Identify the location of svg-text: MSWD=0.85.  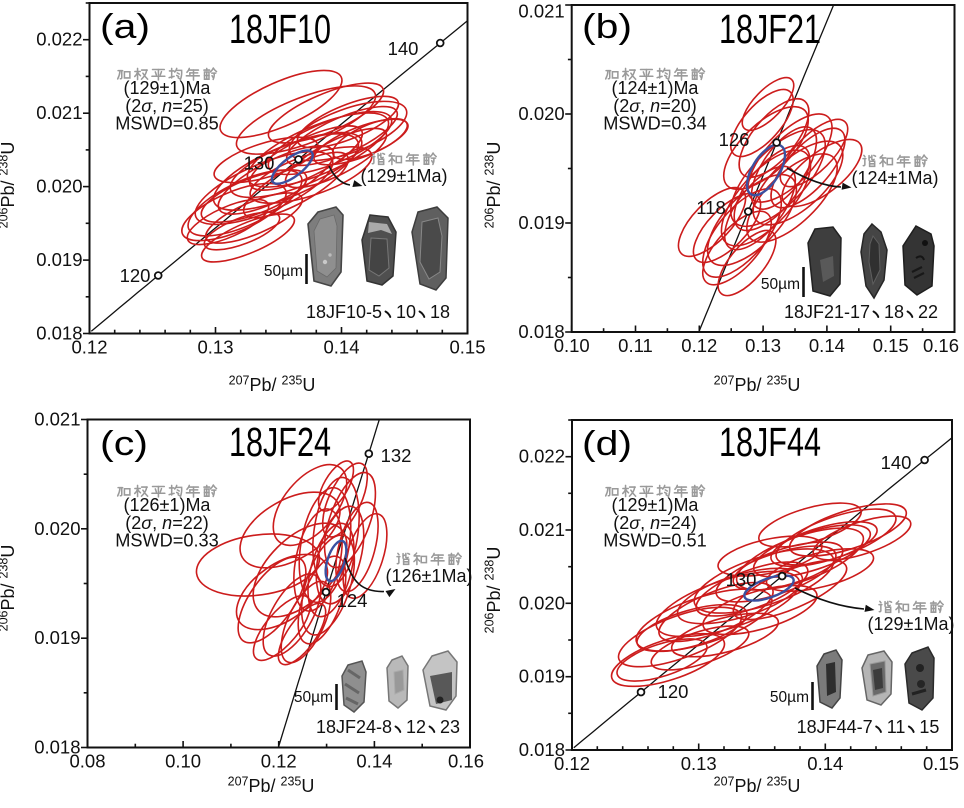
(167, 124).